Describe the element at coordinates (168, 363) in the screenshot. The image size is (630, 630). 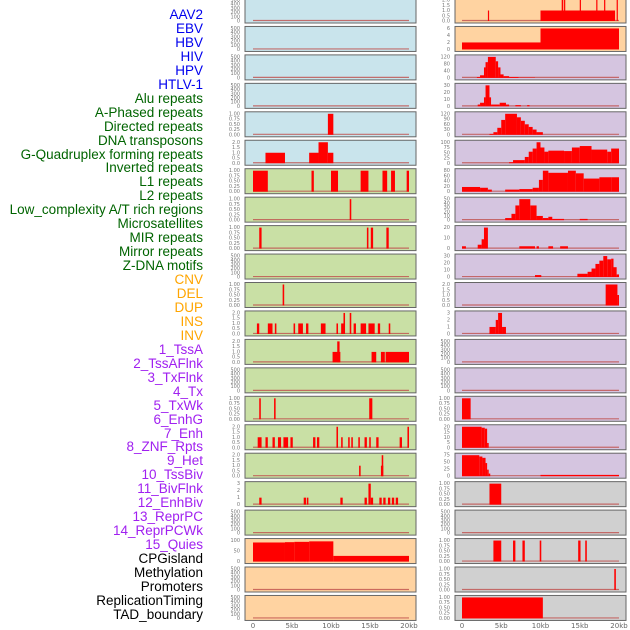
I see `track-label: 2_TssAFlnk` at that location.